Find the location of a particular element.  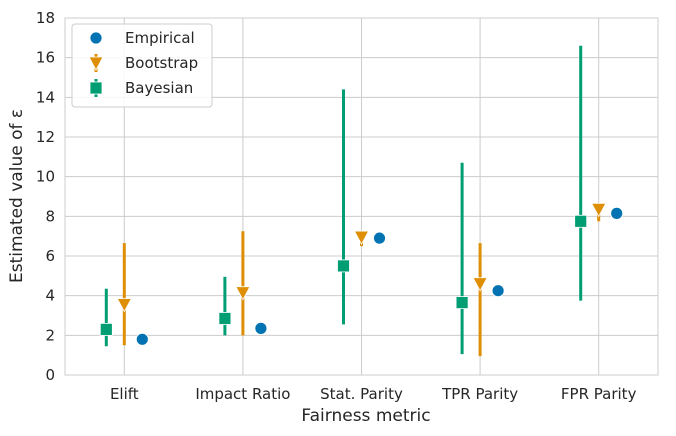

y-axis-title: Estimated value of ε is located at coordinates (17, 196).